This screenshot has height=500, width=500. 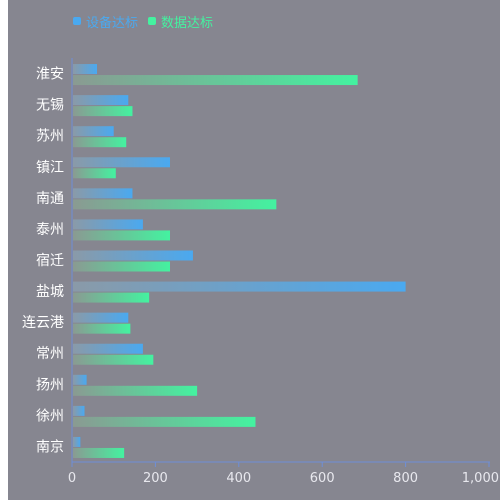 I want to click on category-label: 徐州, so click(x=50, y=416).